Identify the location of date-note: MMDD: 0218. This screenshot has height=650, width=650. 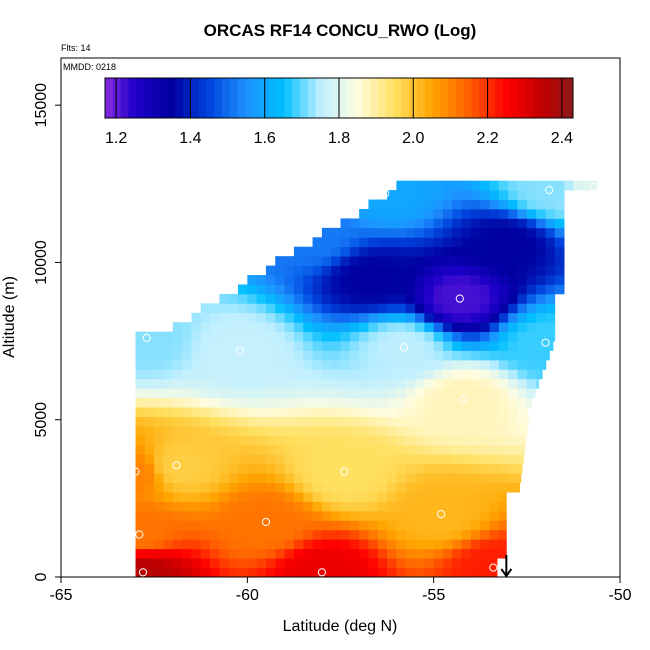
(89, 67).